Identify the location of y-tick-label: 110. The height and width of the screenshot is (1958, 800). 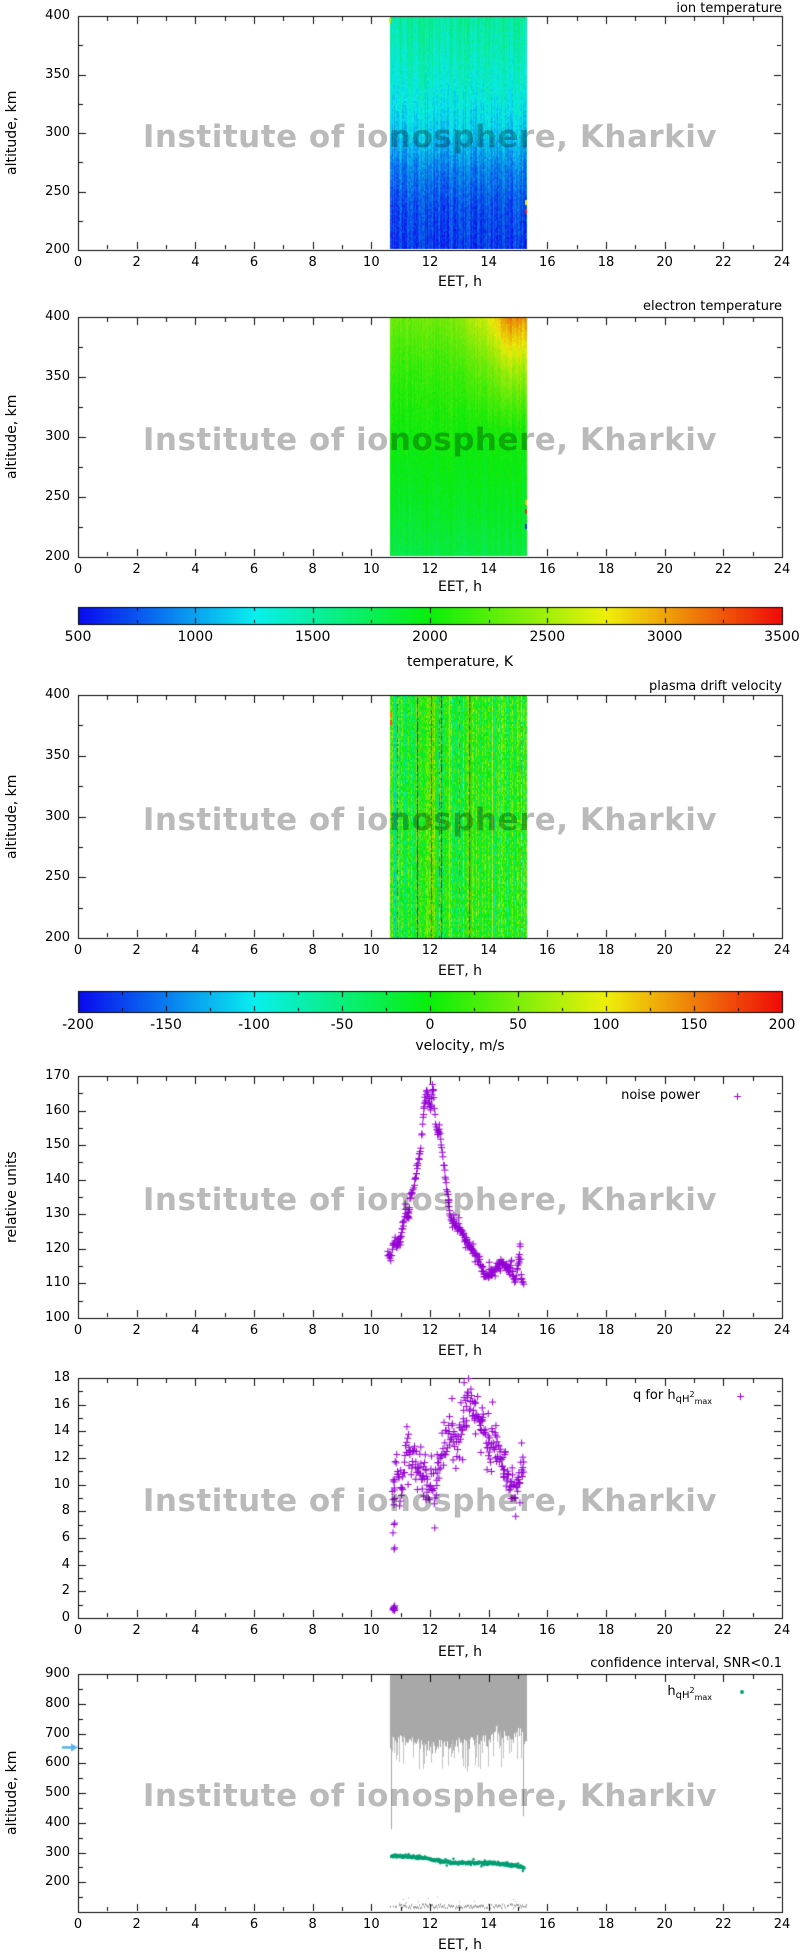
(57, 1283).